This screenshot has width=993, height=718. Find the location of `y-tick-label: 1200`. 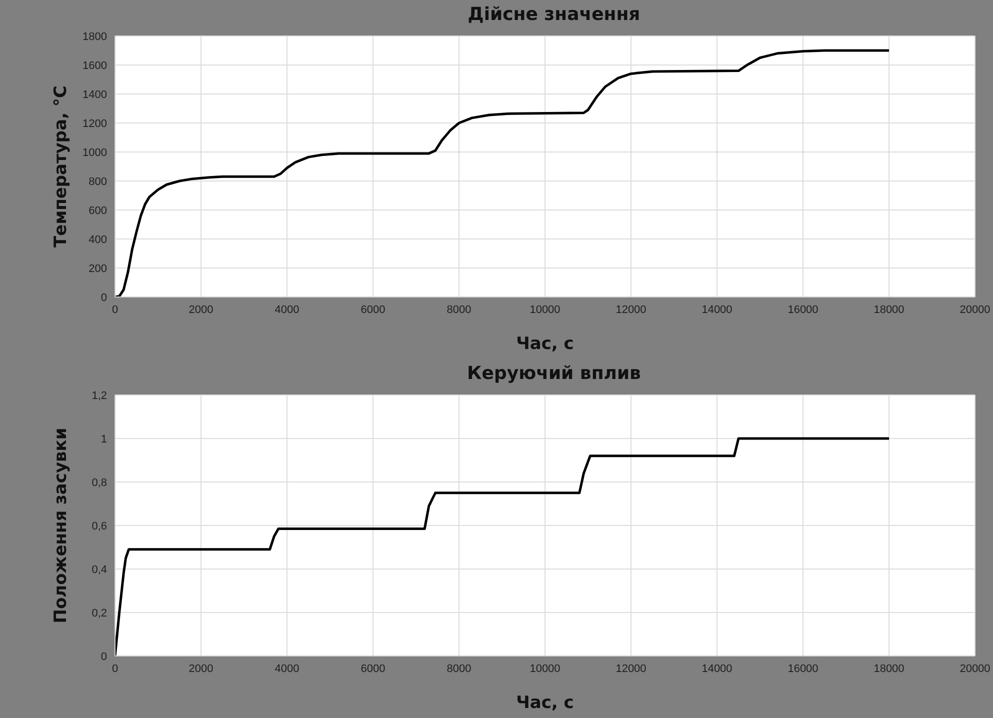

y-tick-label: 1200 is located at coordinates (94, 124).